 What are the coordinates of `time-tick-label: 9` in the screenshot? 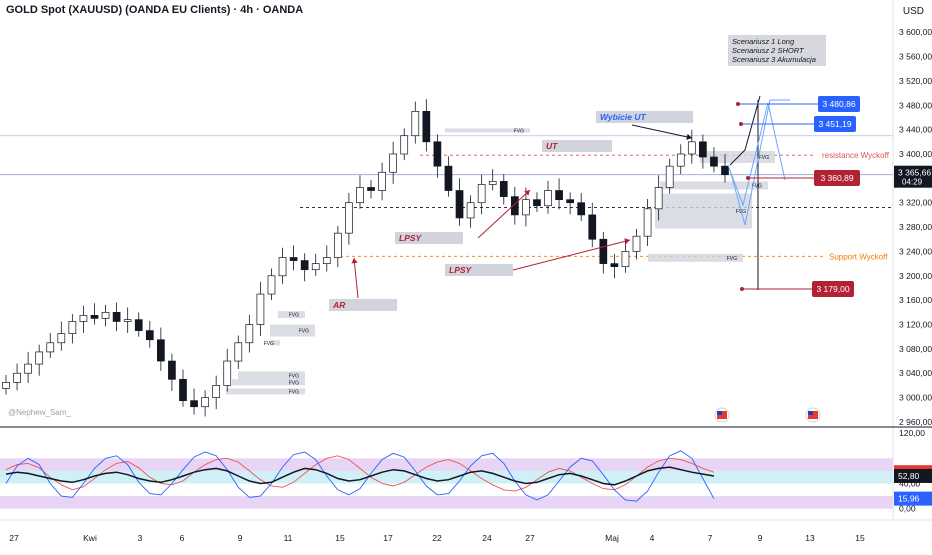 It's located at (240, 538).